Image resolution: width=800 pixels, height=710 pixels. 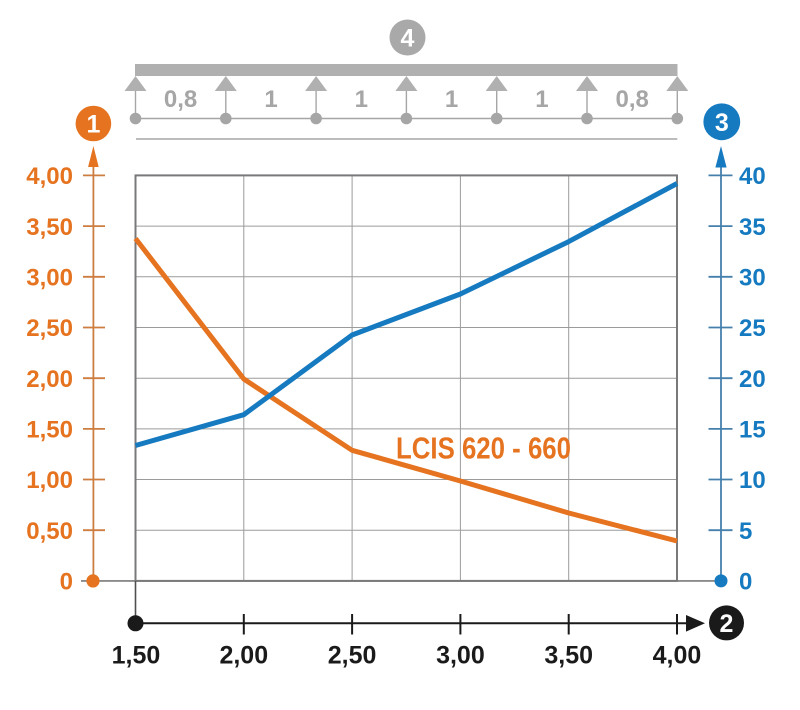 What do you see at coordinates (727, 624) in the screenshot?
I see `svg-text: 2` at bounding box center [727, 624].